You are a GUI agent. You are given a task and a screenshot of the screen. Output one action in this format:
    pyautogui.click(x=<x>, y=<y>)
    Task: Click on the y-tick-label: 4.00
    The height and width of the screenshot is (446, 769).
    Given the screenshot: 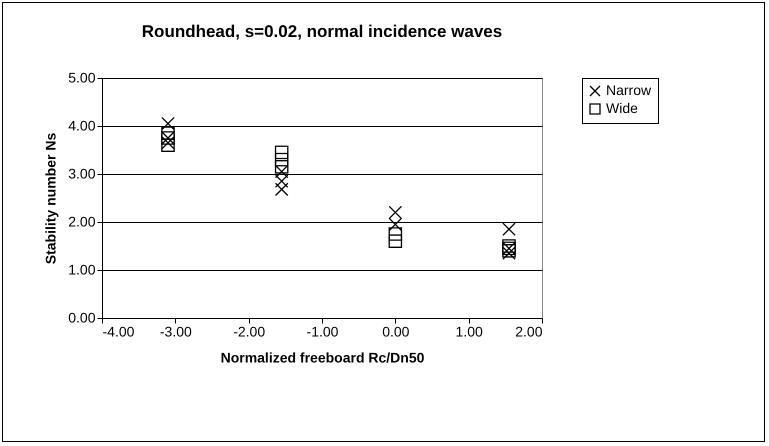 What is the action you would take?
    pyautogui.click(x=82, y=126)
    